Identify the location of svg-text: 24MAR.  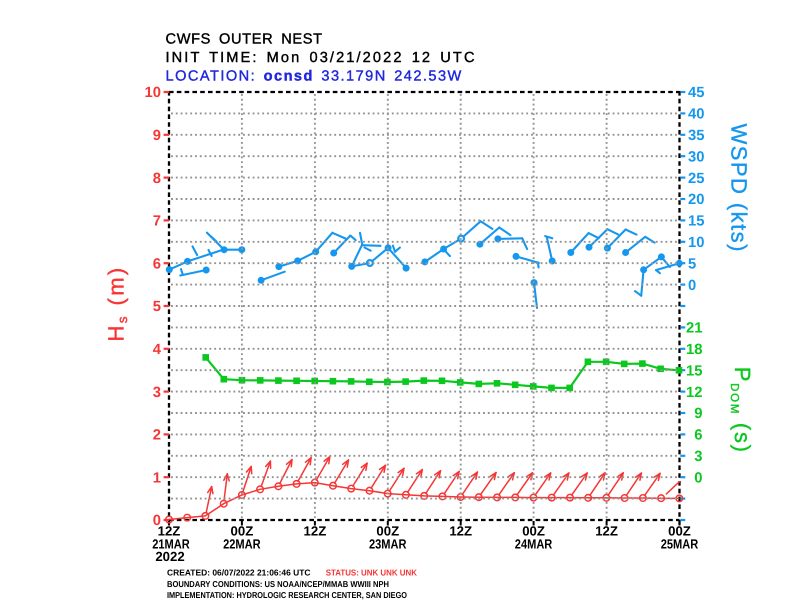
(534, 544).